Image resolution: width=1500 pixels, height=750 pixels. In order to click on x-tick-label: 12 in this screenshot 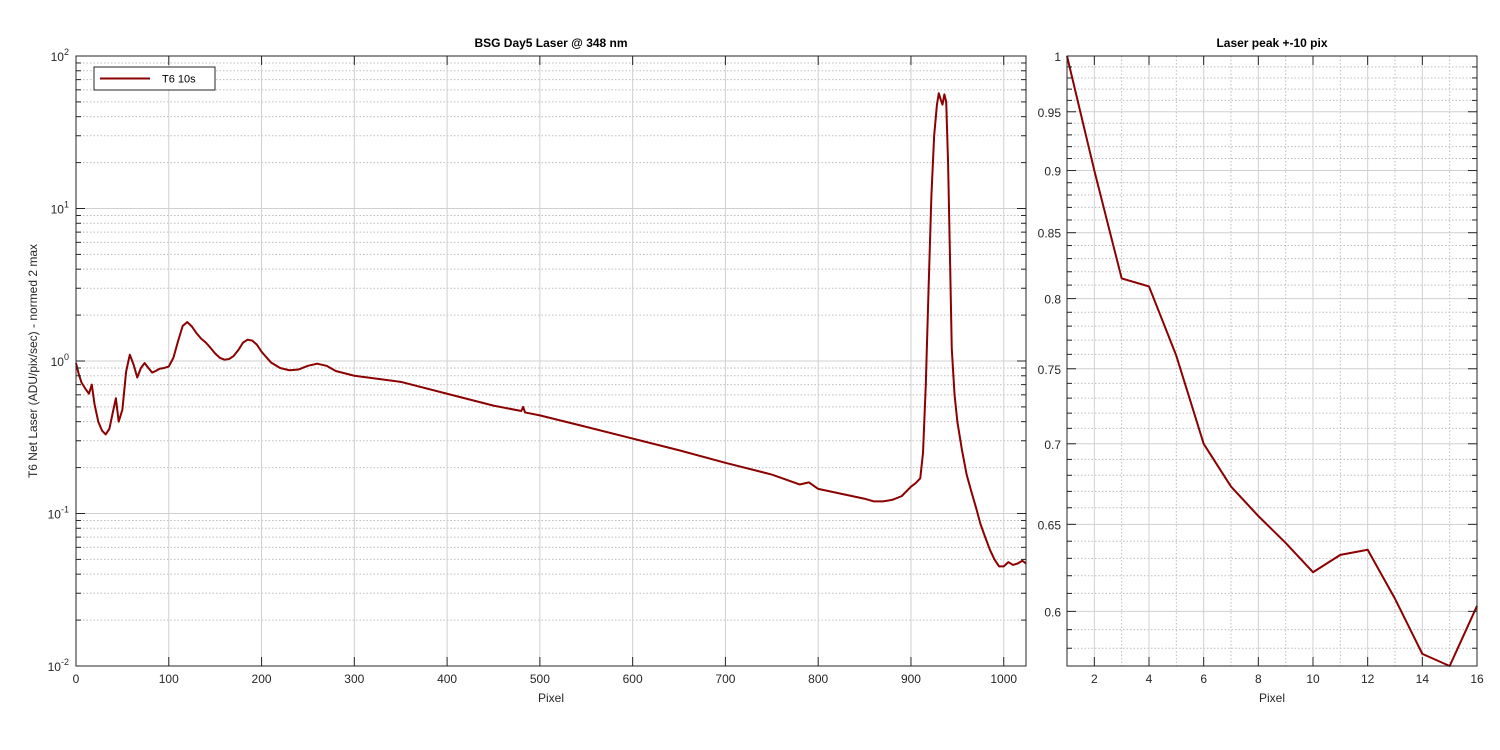, I will do `click(1368, 679)`.